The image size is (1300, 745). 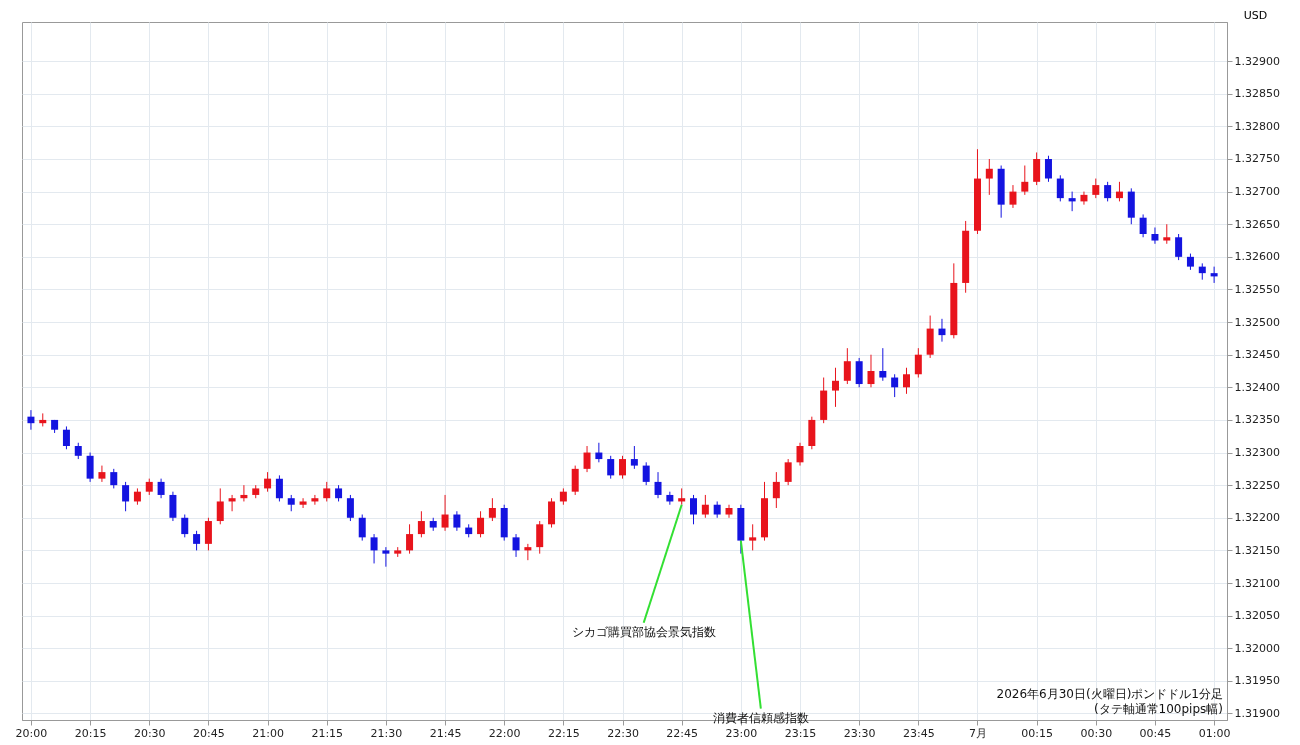 What do you see at coordinates (1257, 648) in the screenshot?
I see `y-tick-label: 1.32000` at bounding box center [1257, 648].